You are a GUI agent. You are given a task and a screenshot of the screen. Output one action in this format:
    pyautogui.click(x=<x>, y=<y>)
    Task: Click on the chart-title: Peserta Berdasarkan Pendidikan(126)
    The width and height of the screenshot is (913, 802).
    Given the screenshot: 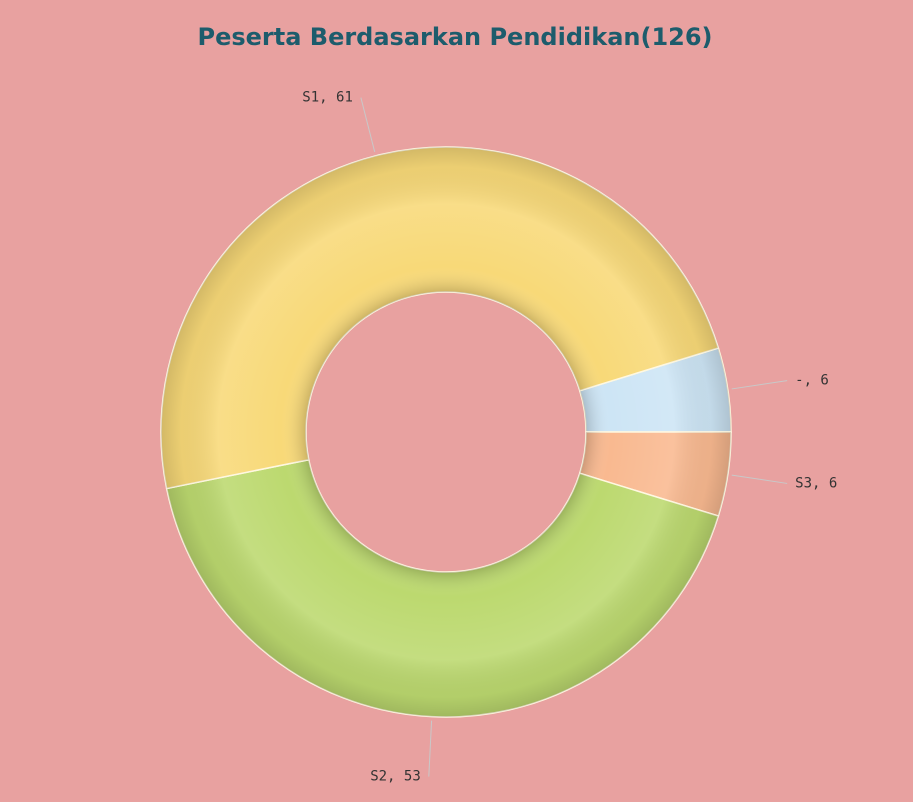 What is the action you would take?
    pyautogui.click(x=454, y=37)
    